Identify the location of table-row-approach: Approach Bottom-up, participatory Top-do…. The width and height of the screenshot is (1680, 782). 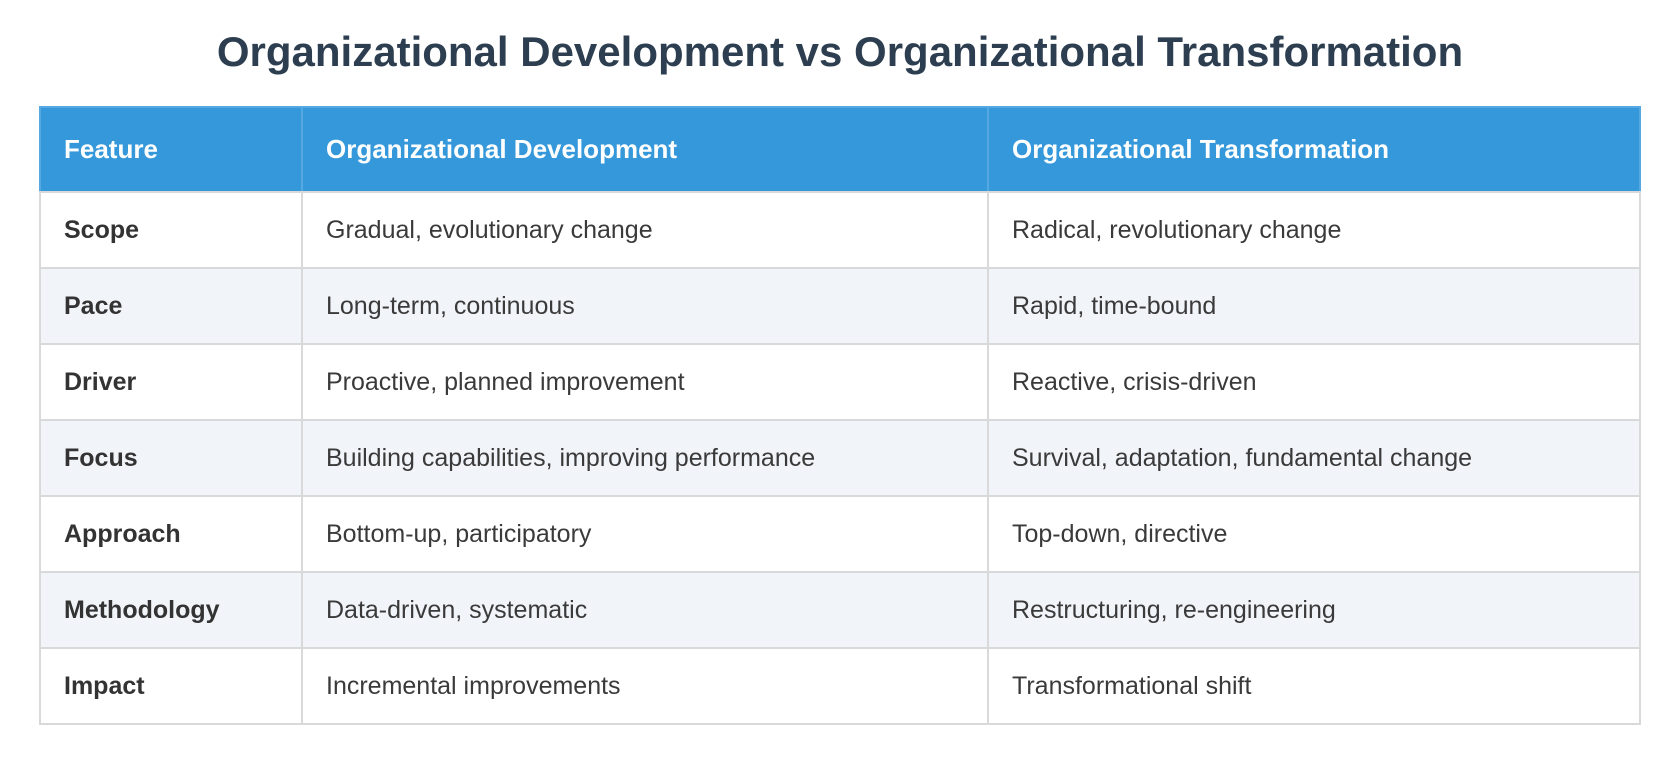
(840, 534).